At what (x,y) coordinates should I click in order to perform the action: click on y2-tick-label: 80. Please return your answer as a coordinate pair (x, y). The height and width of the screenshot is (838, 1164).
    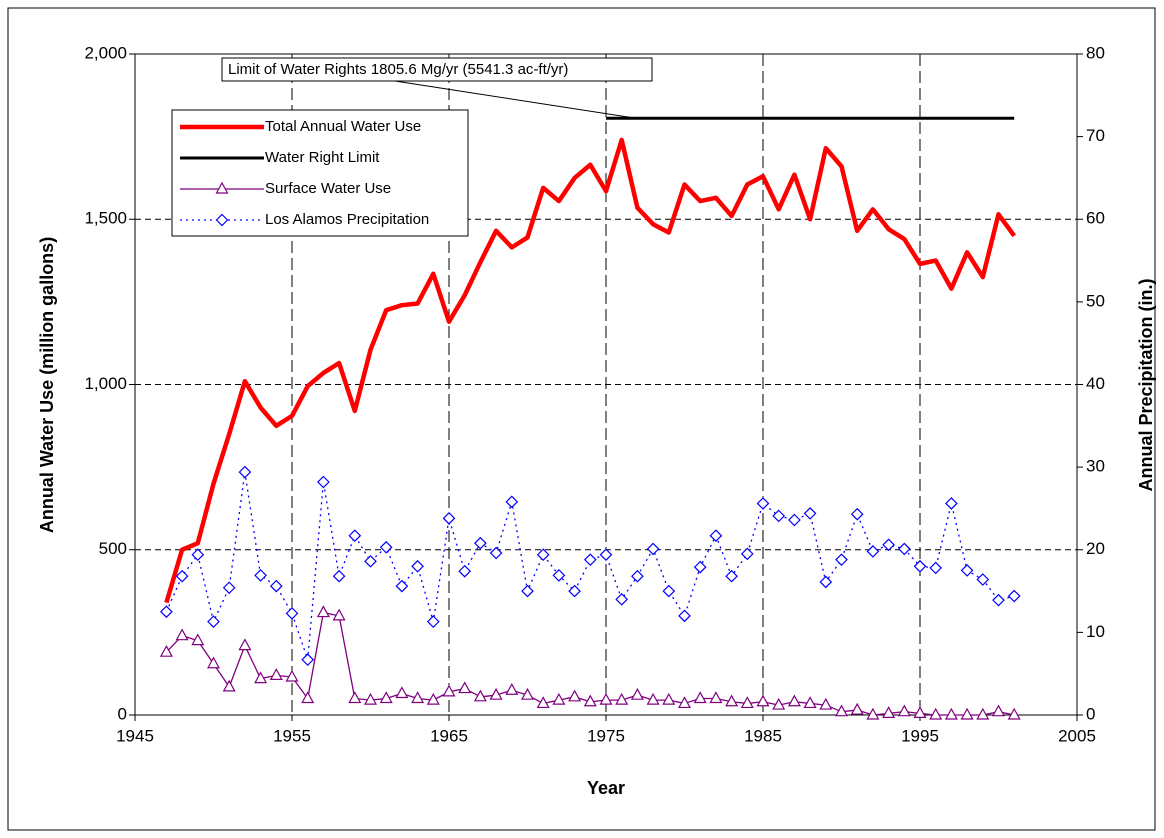
    Looking at the image, I should click on (1095, 52).